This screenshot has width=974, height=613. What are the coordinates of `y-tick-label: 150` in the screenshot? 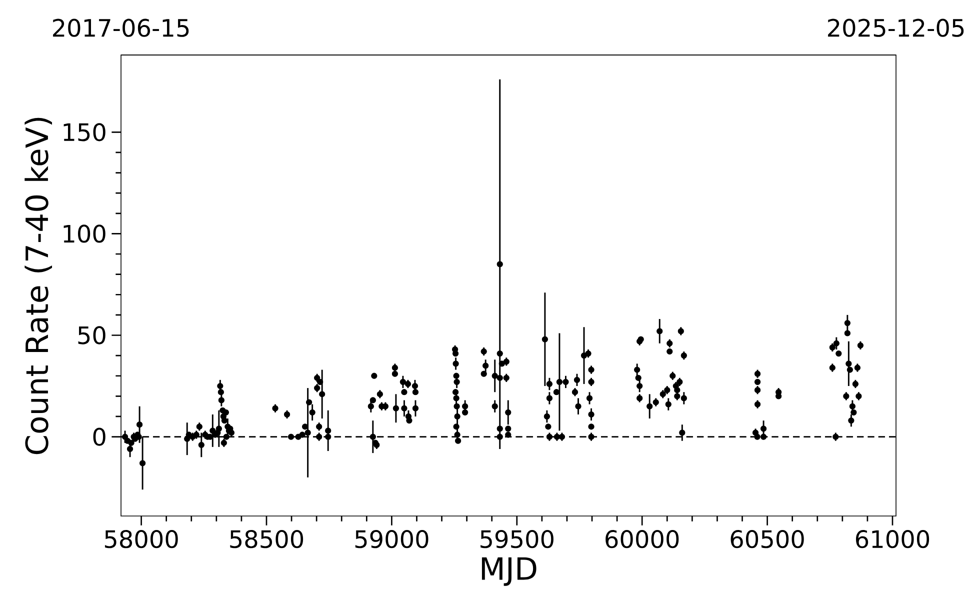 It's located at (85, 132).